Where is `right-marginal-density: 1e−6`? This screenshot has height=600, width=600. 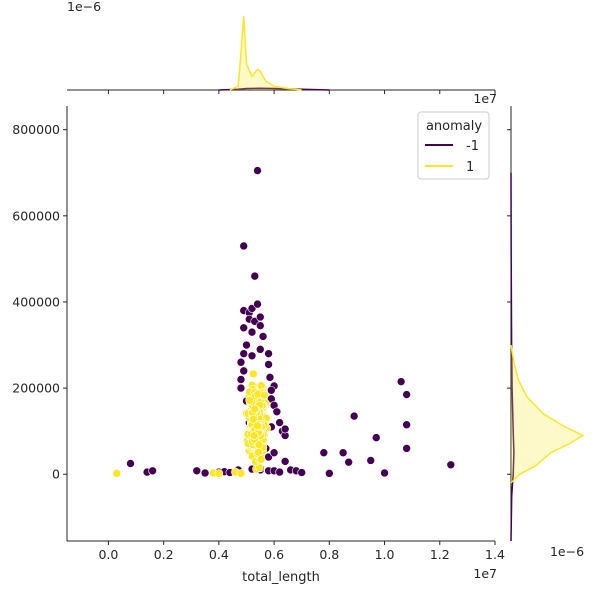 right-marginal-density: 1e−6 is located at coordinates (546, 332).